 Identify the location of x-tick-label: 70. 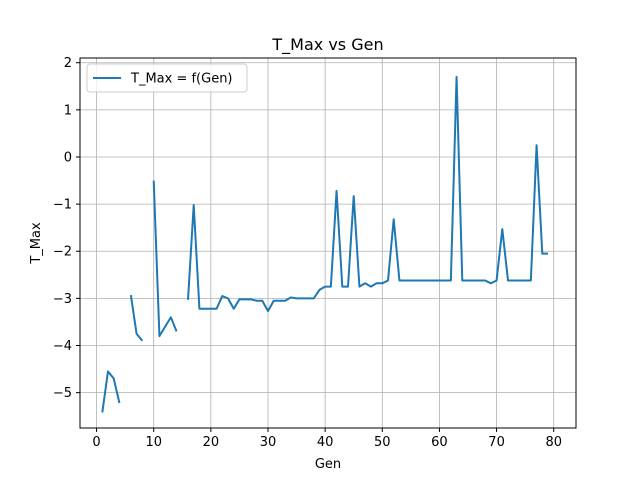
(496, 442).